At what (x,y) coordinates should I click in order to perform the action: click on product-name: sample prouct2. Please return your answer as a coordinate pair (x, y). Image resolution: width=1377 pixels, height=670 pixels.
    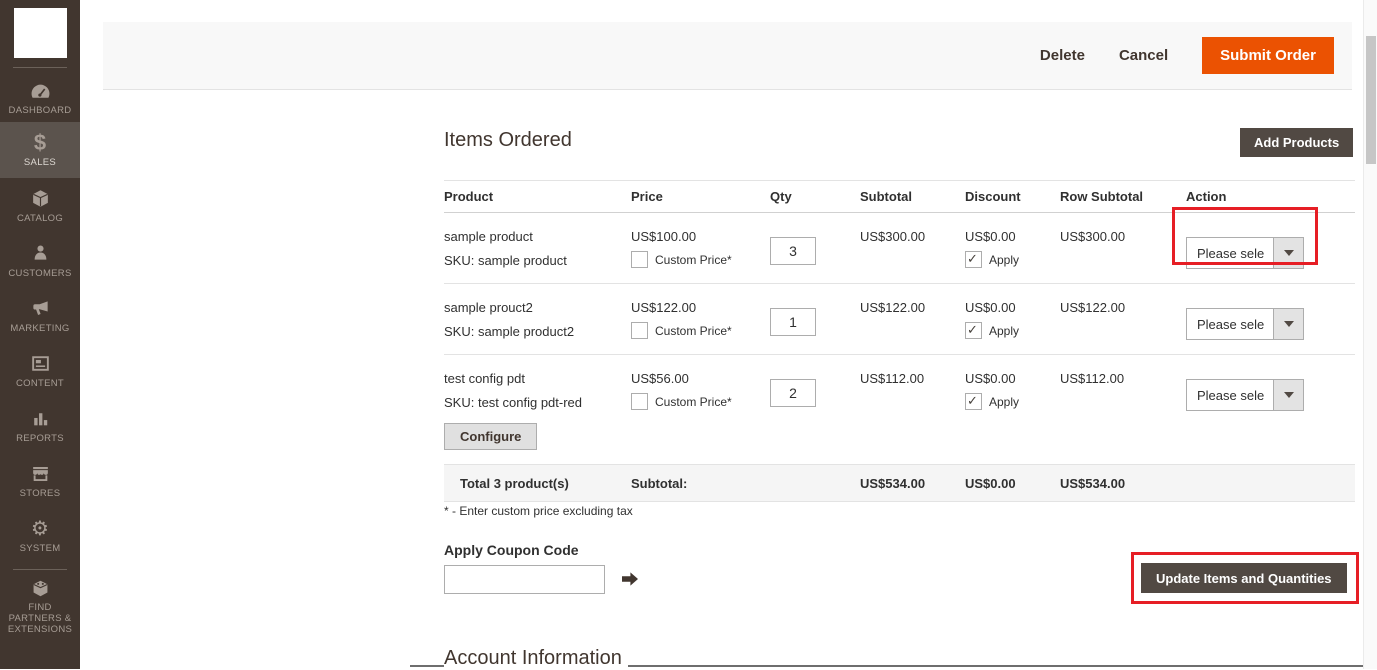
    Looking at the image, I should click on (488, 307).